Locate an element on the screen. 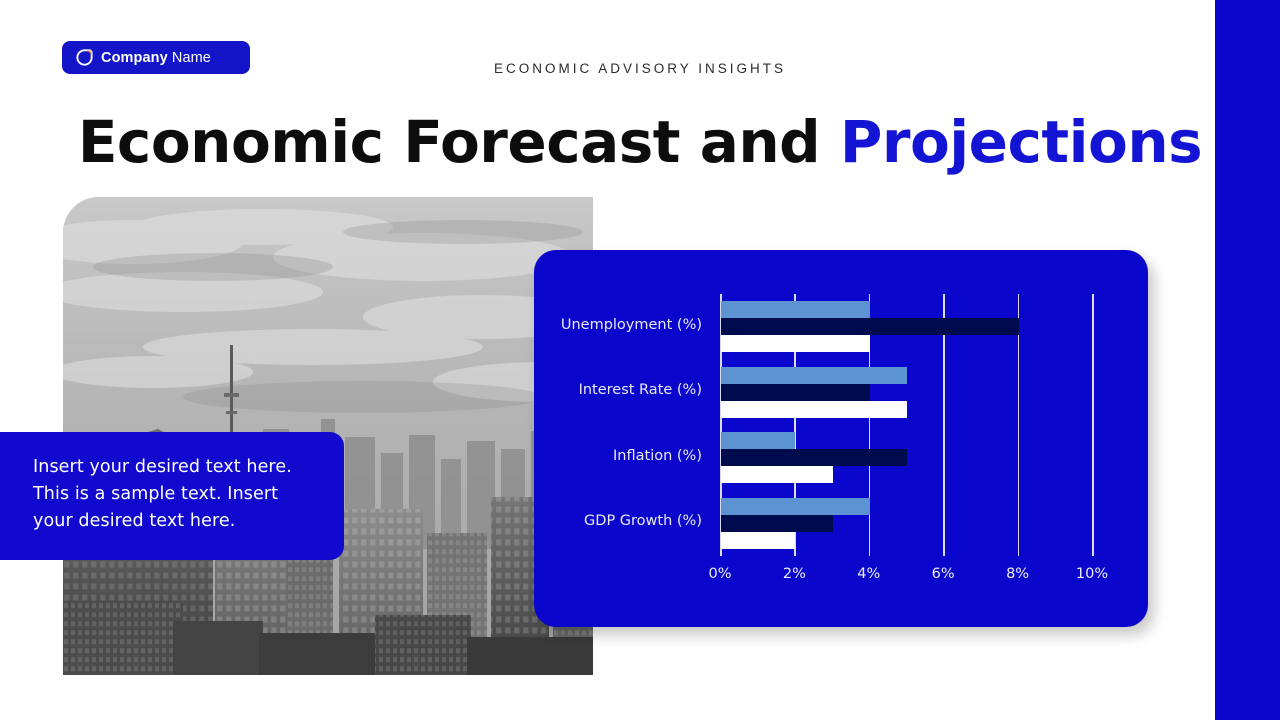 This screenshot has width=1280, height=720. chart-x-tick-label: 6% is located at coordinates (943, 574).